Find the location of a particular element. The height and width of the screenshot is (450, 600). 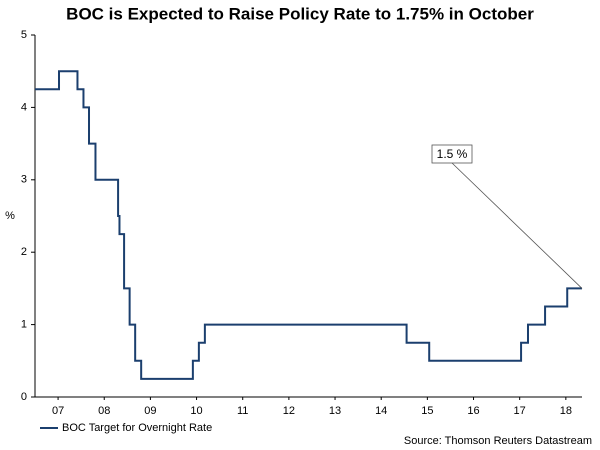

x-tick-label: 15 is located at coordinates (427, 411).